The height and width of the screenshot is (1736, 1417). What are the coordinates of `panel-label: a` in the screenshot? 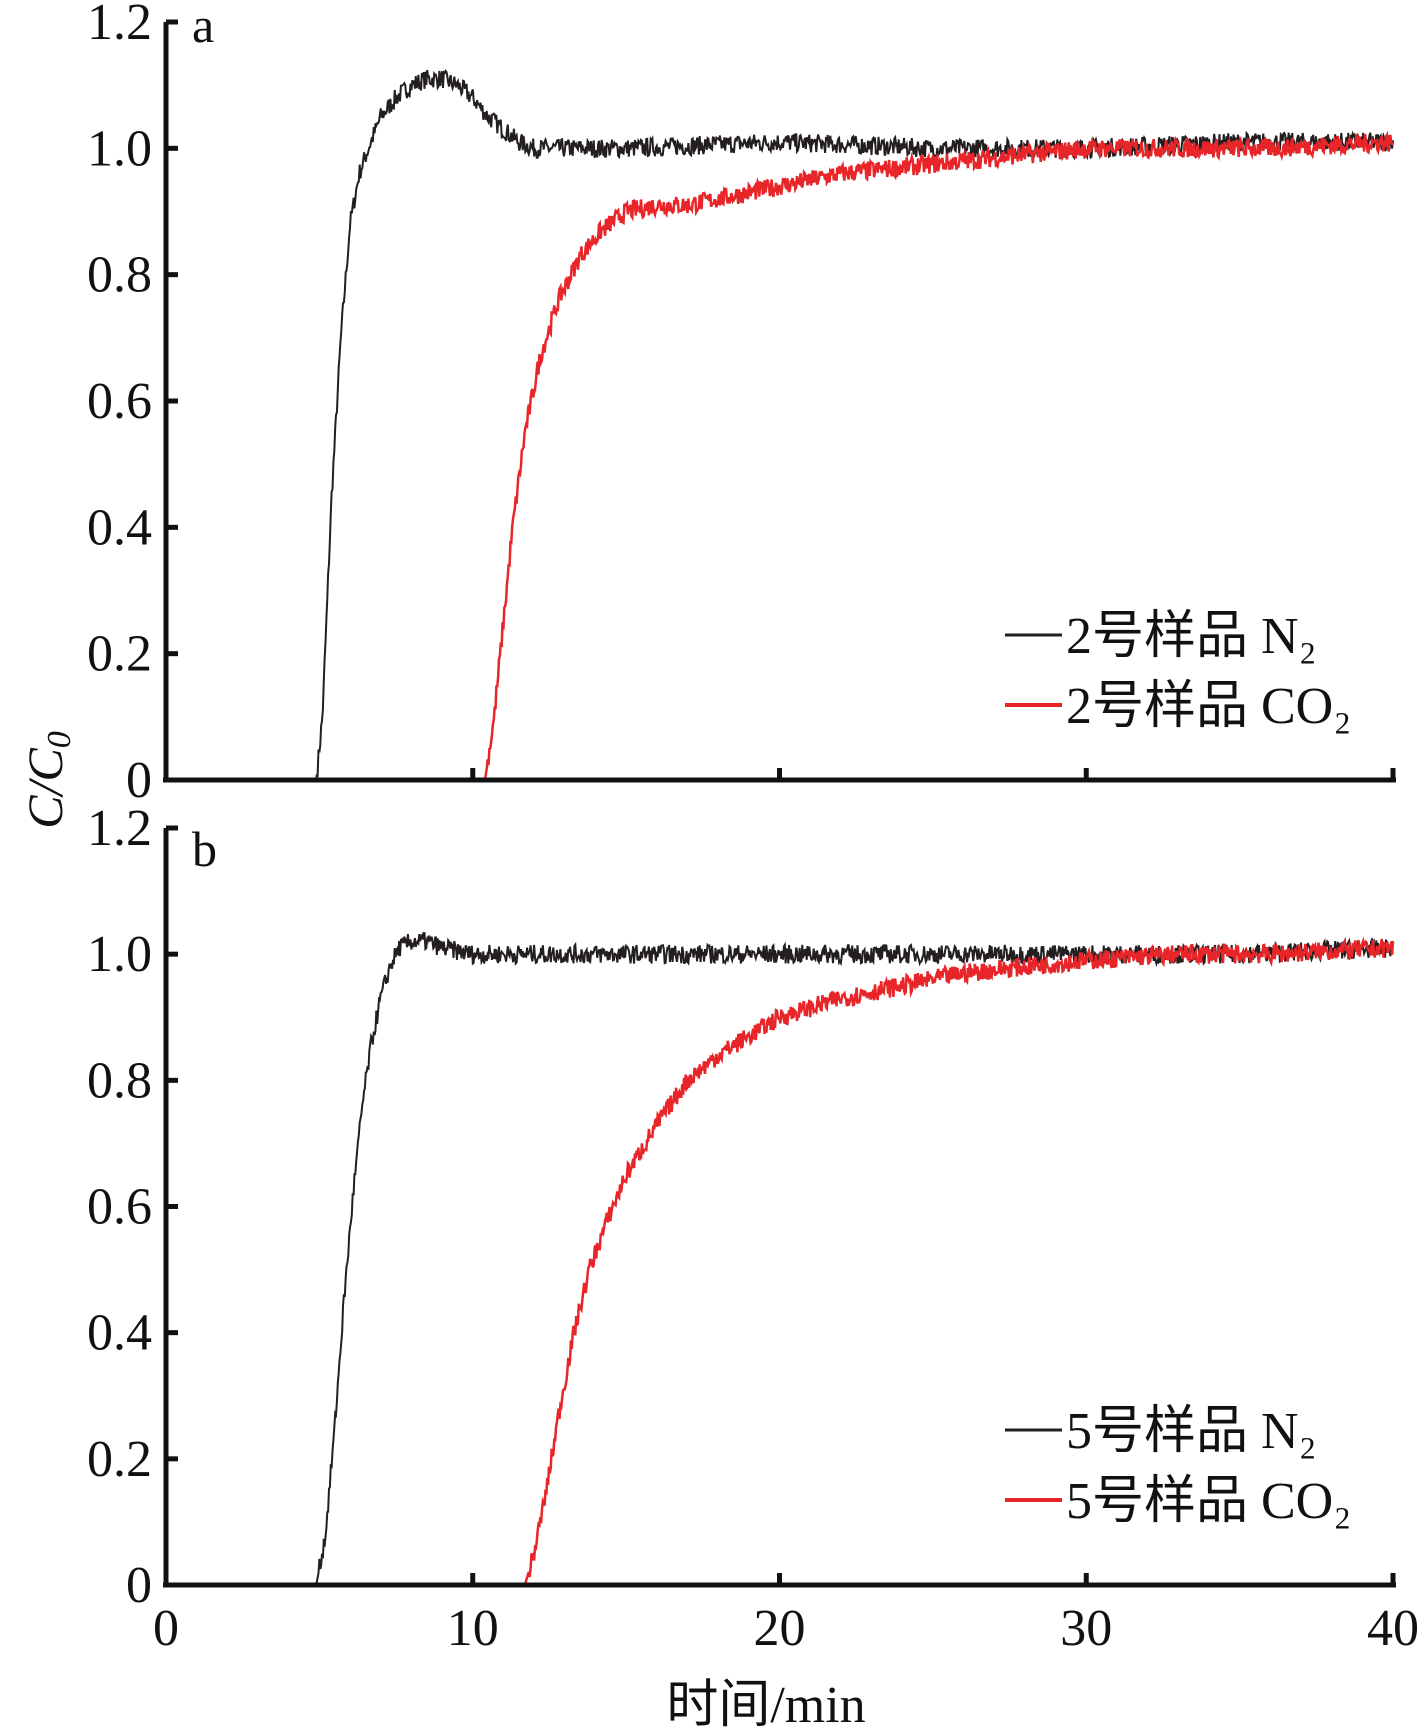 It's located at (203, 26).